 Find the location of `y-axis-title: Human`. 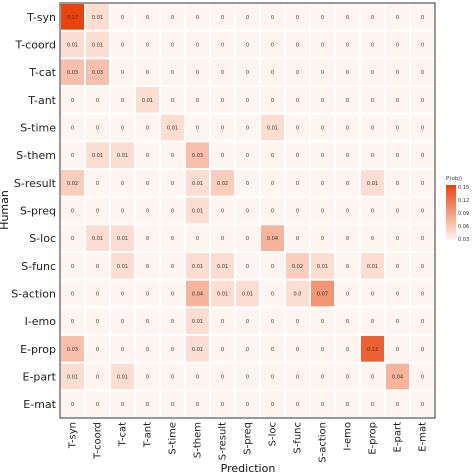

y-axis-title: Human is located at coordinates (5, 210).